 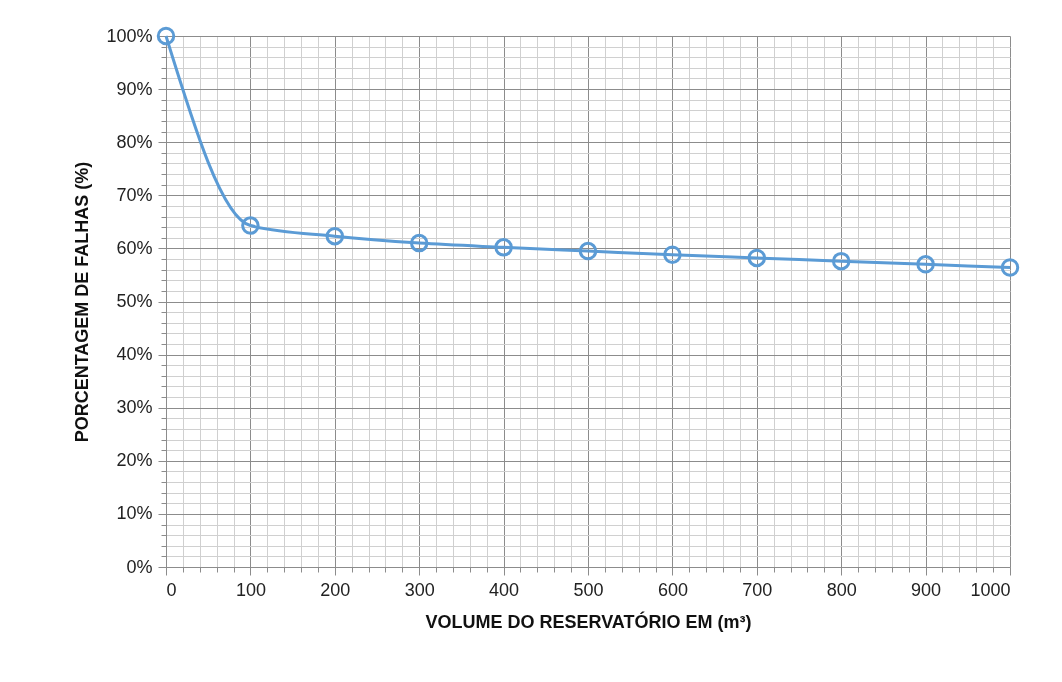 I want to click on y-tick-label: 100%, so click(x=129, y=35).